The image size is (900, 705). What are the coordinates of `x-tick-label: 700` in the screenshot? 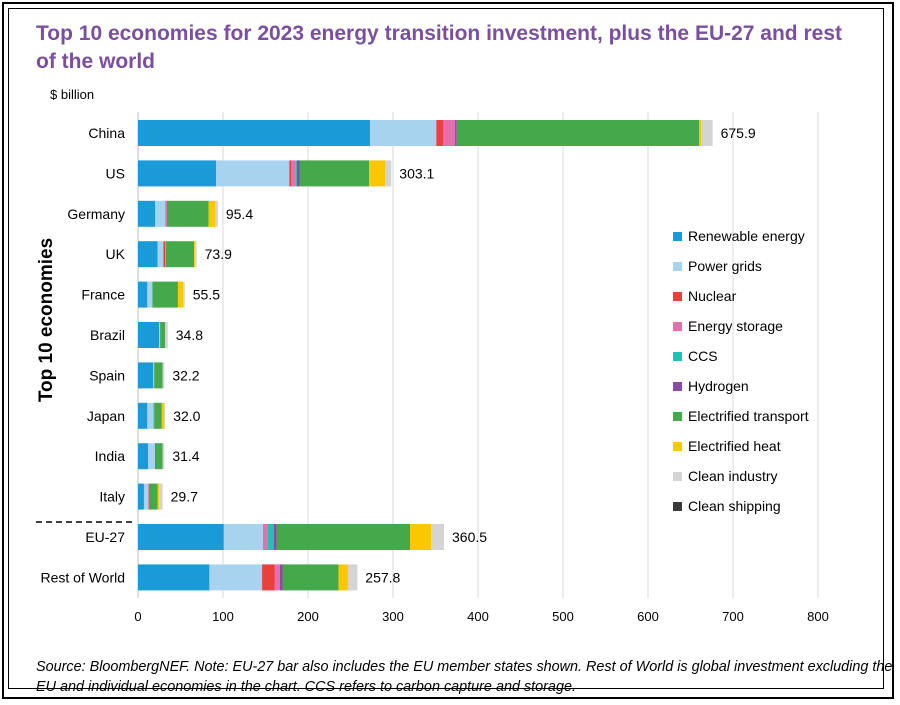 It's located at (733, 616).